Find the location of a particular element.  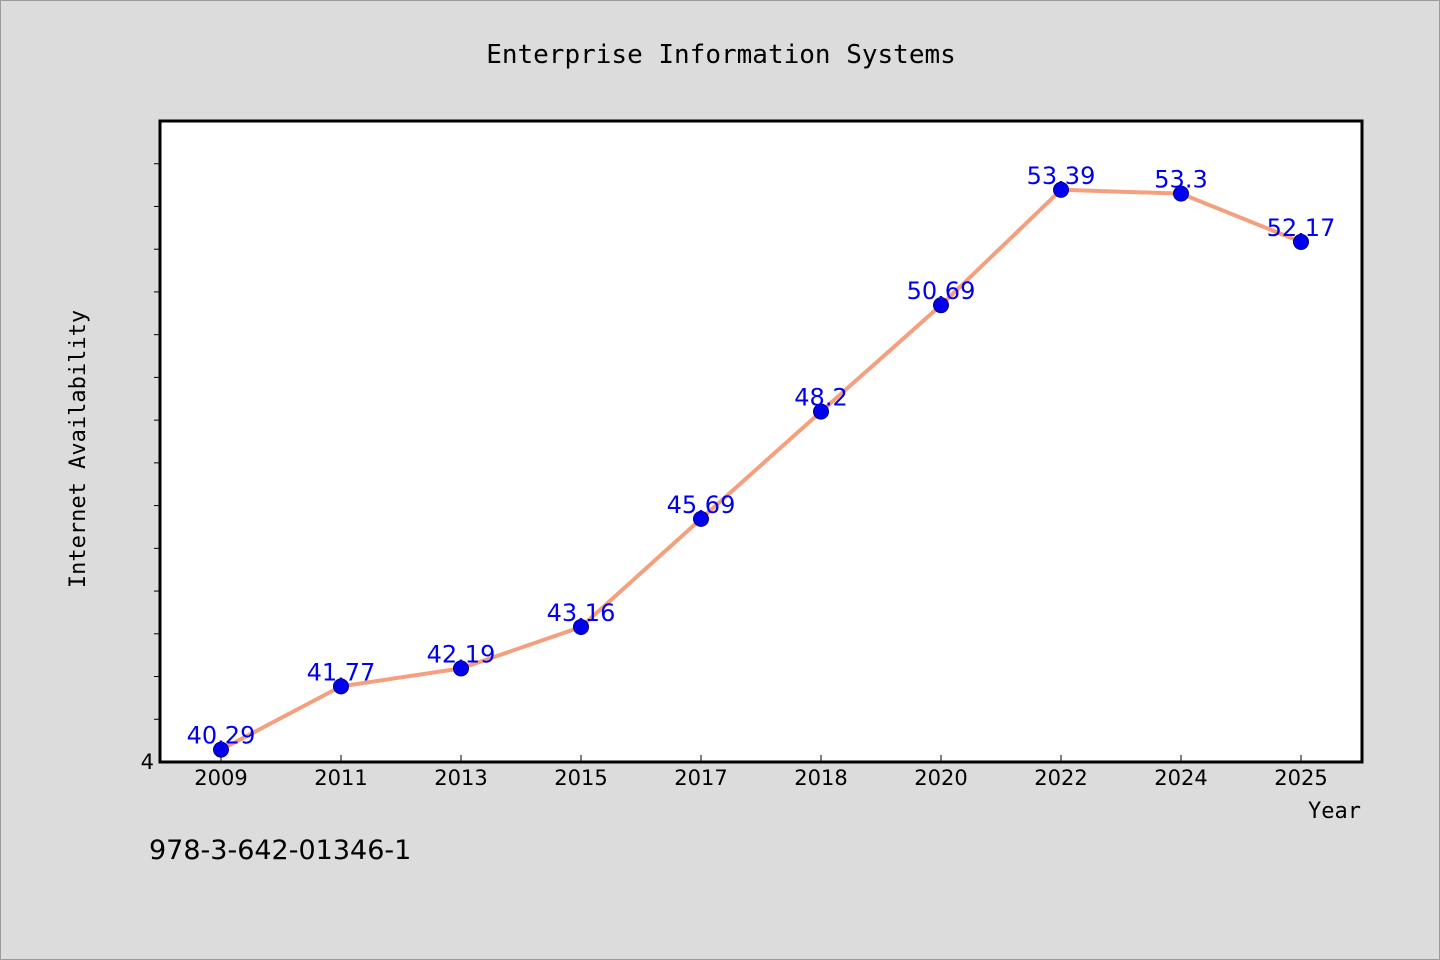

data-label: 41.77 is located at coordinates (341, 672).